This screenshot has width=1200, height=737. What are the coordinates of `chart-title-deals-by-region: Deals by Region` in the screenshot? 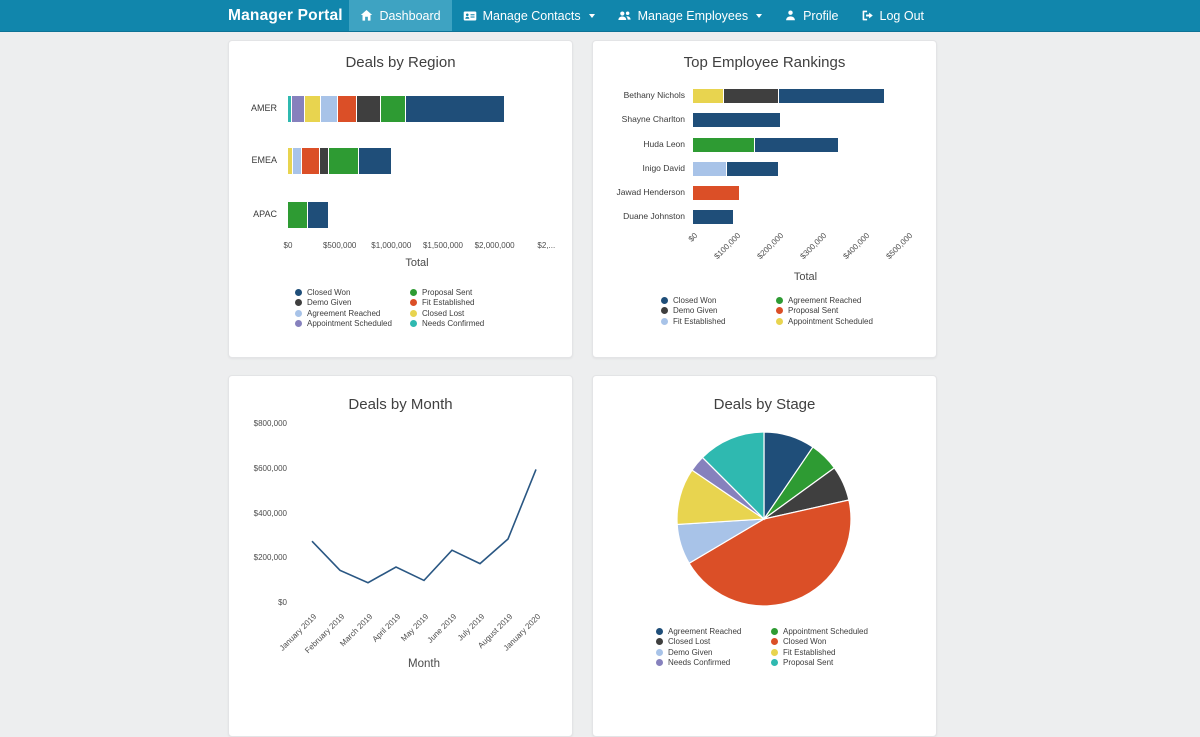 It's located at (400, 62).